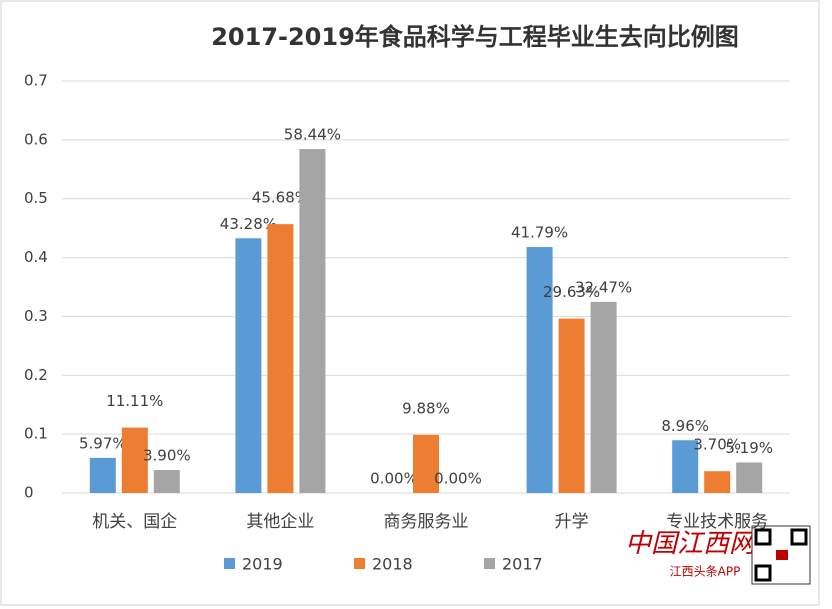 The height and width of the screenshot is (609, 832). What do you see at coordinates (36, 316) in the screenshot?
I see `y-tick-label: 0.3` at bounding box center [36, 316].